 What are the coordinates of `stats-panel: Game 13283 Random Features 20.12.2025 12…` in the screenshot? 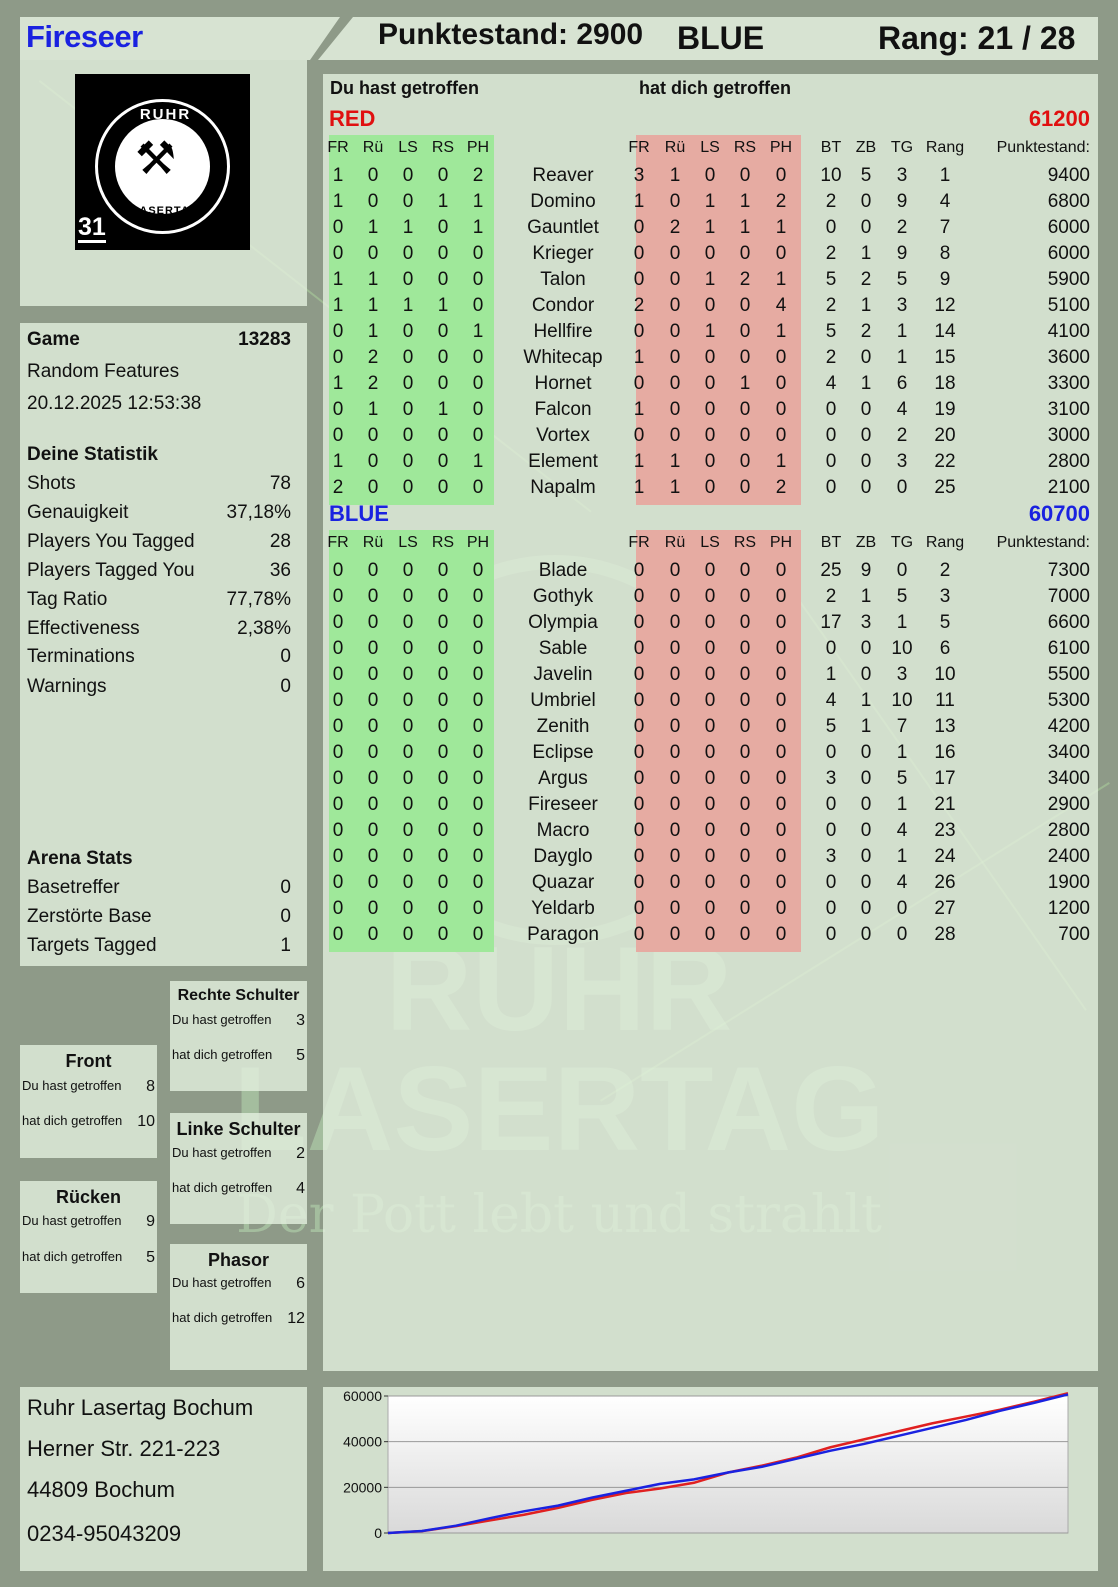 It's located at (163, 644).